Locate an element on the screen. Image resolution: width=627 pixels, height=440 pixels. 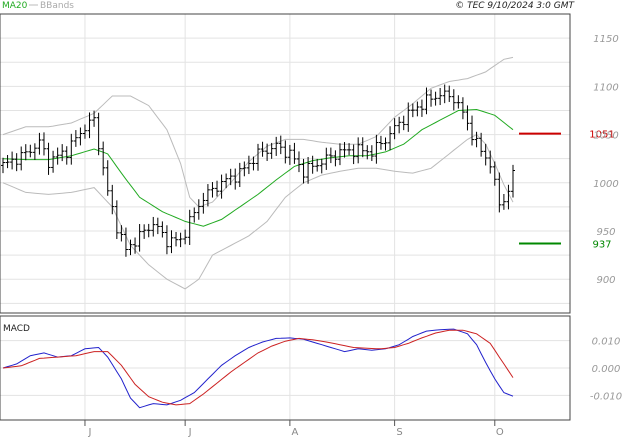
price-y-axis: 900 950 1000 1050 1100 1150 is located at coordinates (605, 160).